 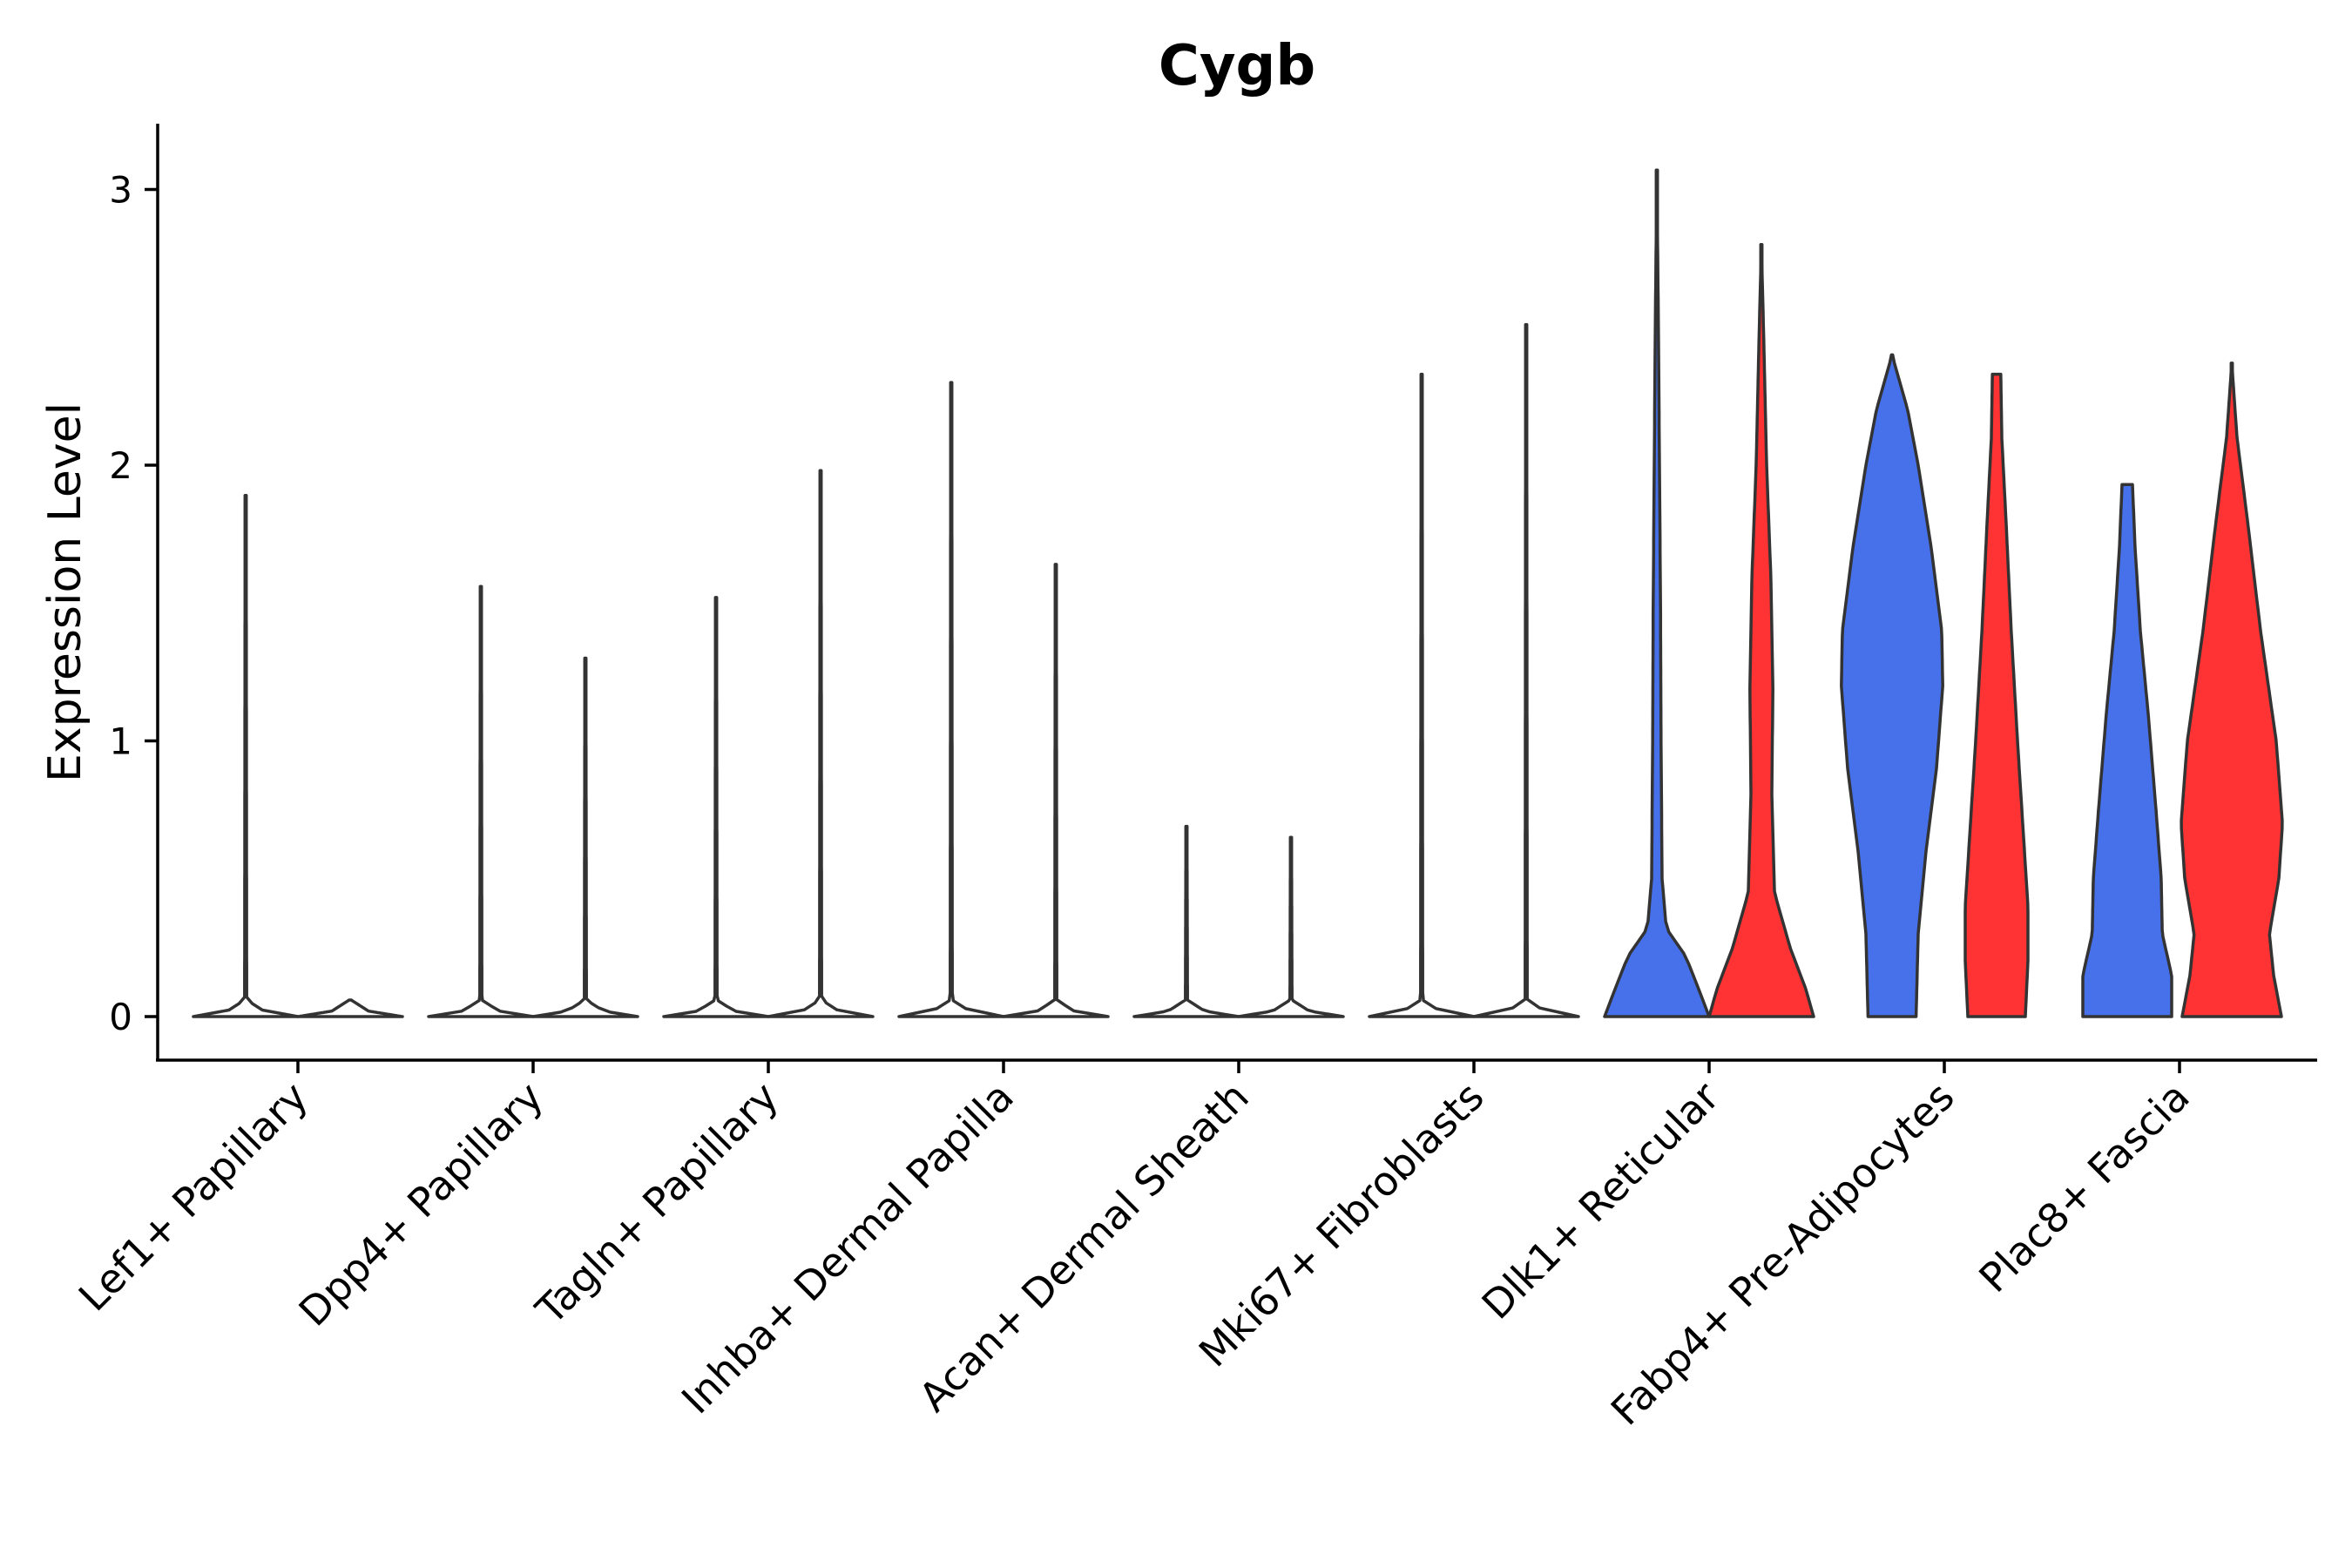 I want to click on x-tick-label: Dpp4+ Papillary, so click(x=421, y=1204).